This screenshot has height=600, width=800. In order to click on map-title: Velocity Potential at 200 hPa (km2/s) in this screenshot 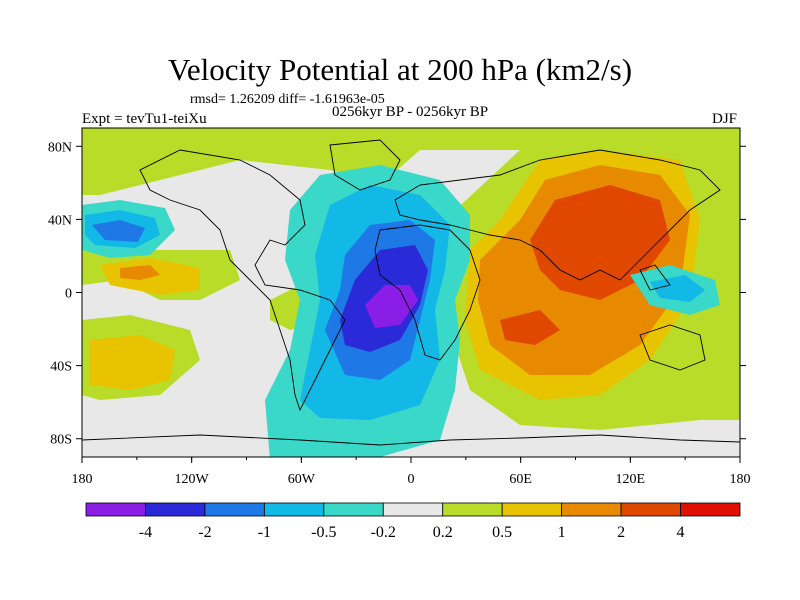, I will do `click(400, 69)`.